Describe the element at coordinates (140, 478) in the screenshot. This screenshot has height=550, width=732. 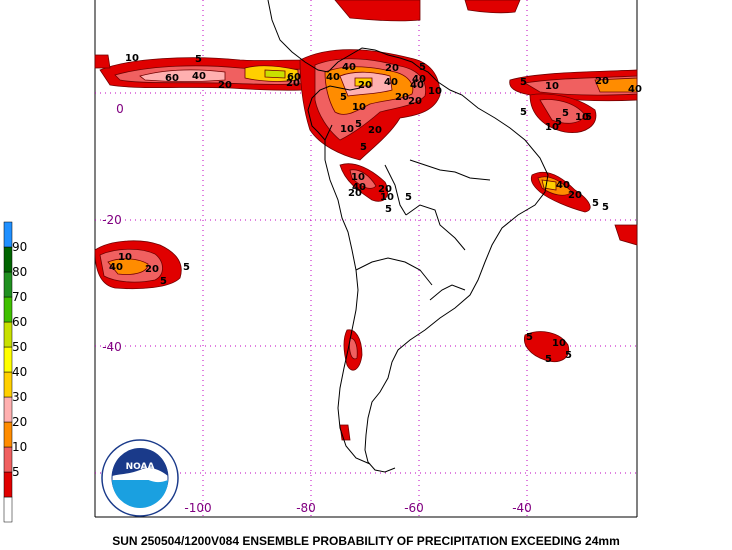
I see `noaa-logo: NOAA` at that location.